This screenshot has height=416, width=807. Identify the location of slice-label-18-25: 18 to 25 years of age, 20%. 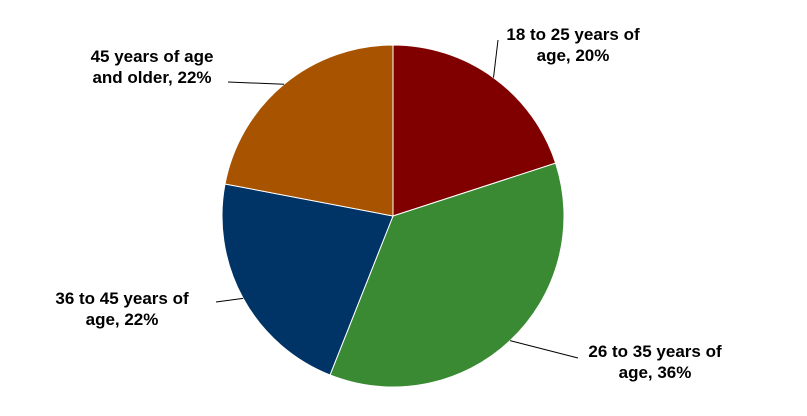
(573, 45).